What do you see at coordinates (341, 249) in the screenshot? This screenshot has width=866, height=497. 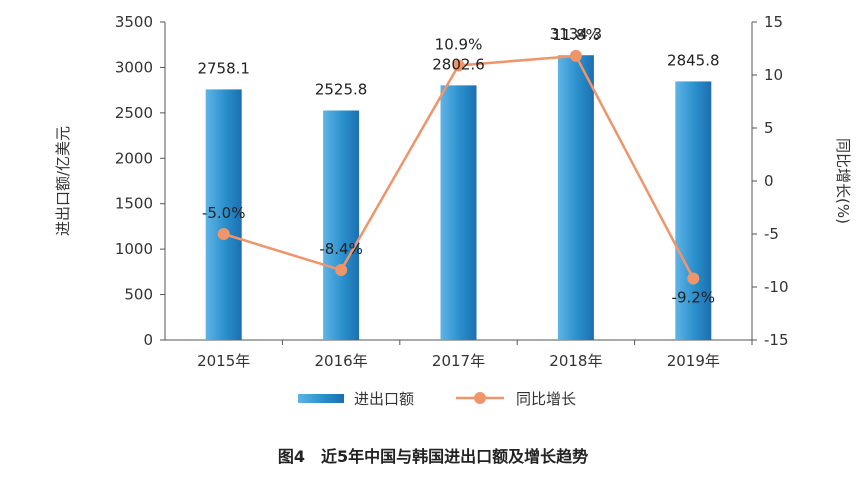 I see `growth-value-label: -8.4%` at bounding box center [341, 249].